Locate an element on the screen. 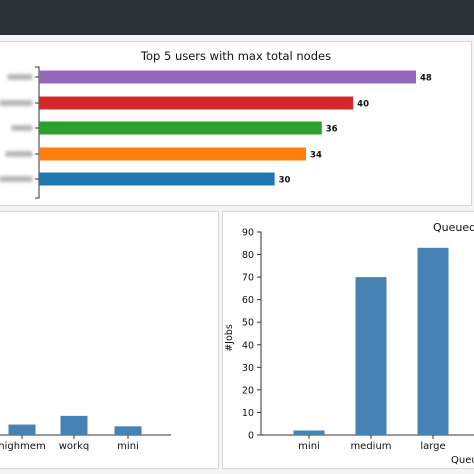 The image size is (474, 474). x-axis-label: Queue is located at coordinates (462, 460).